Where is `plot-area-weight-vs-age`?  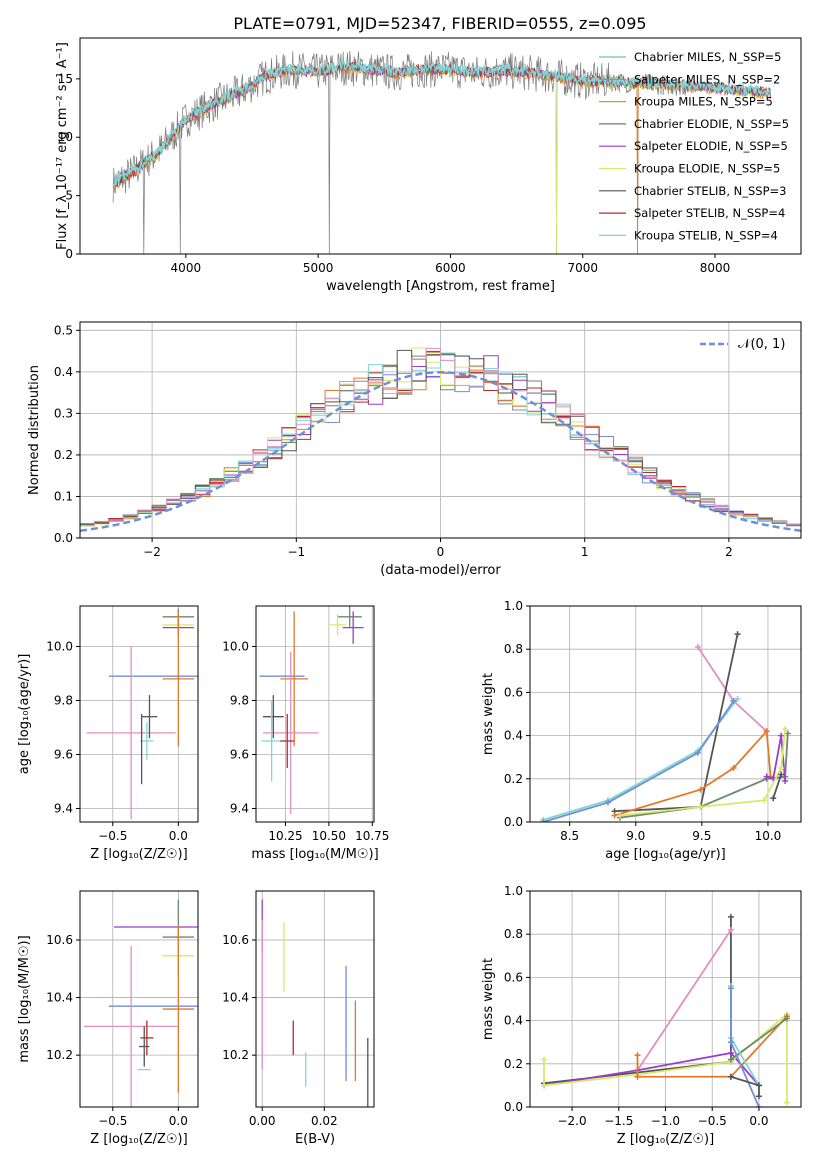
plot-area-weight-vs-age is located at coordinates (665, 714).